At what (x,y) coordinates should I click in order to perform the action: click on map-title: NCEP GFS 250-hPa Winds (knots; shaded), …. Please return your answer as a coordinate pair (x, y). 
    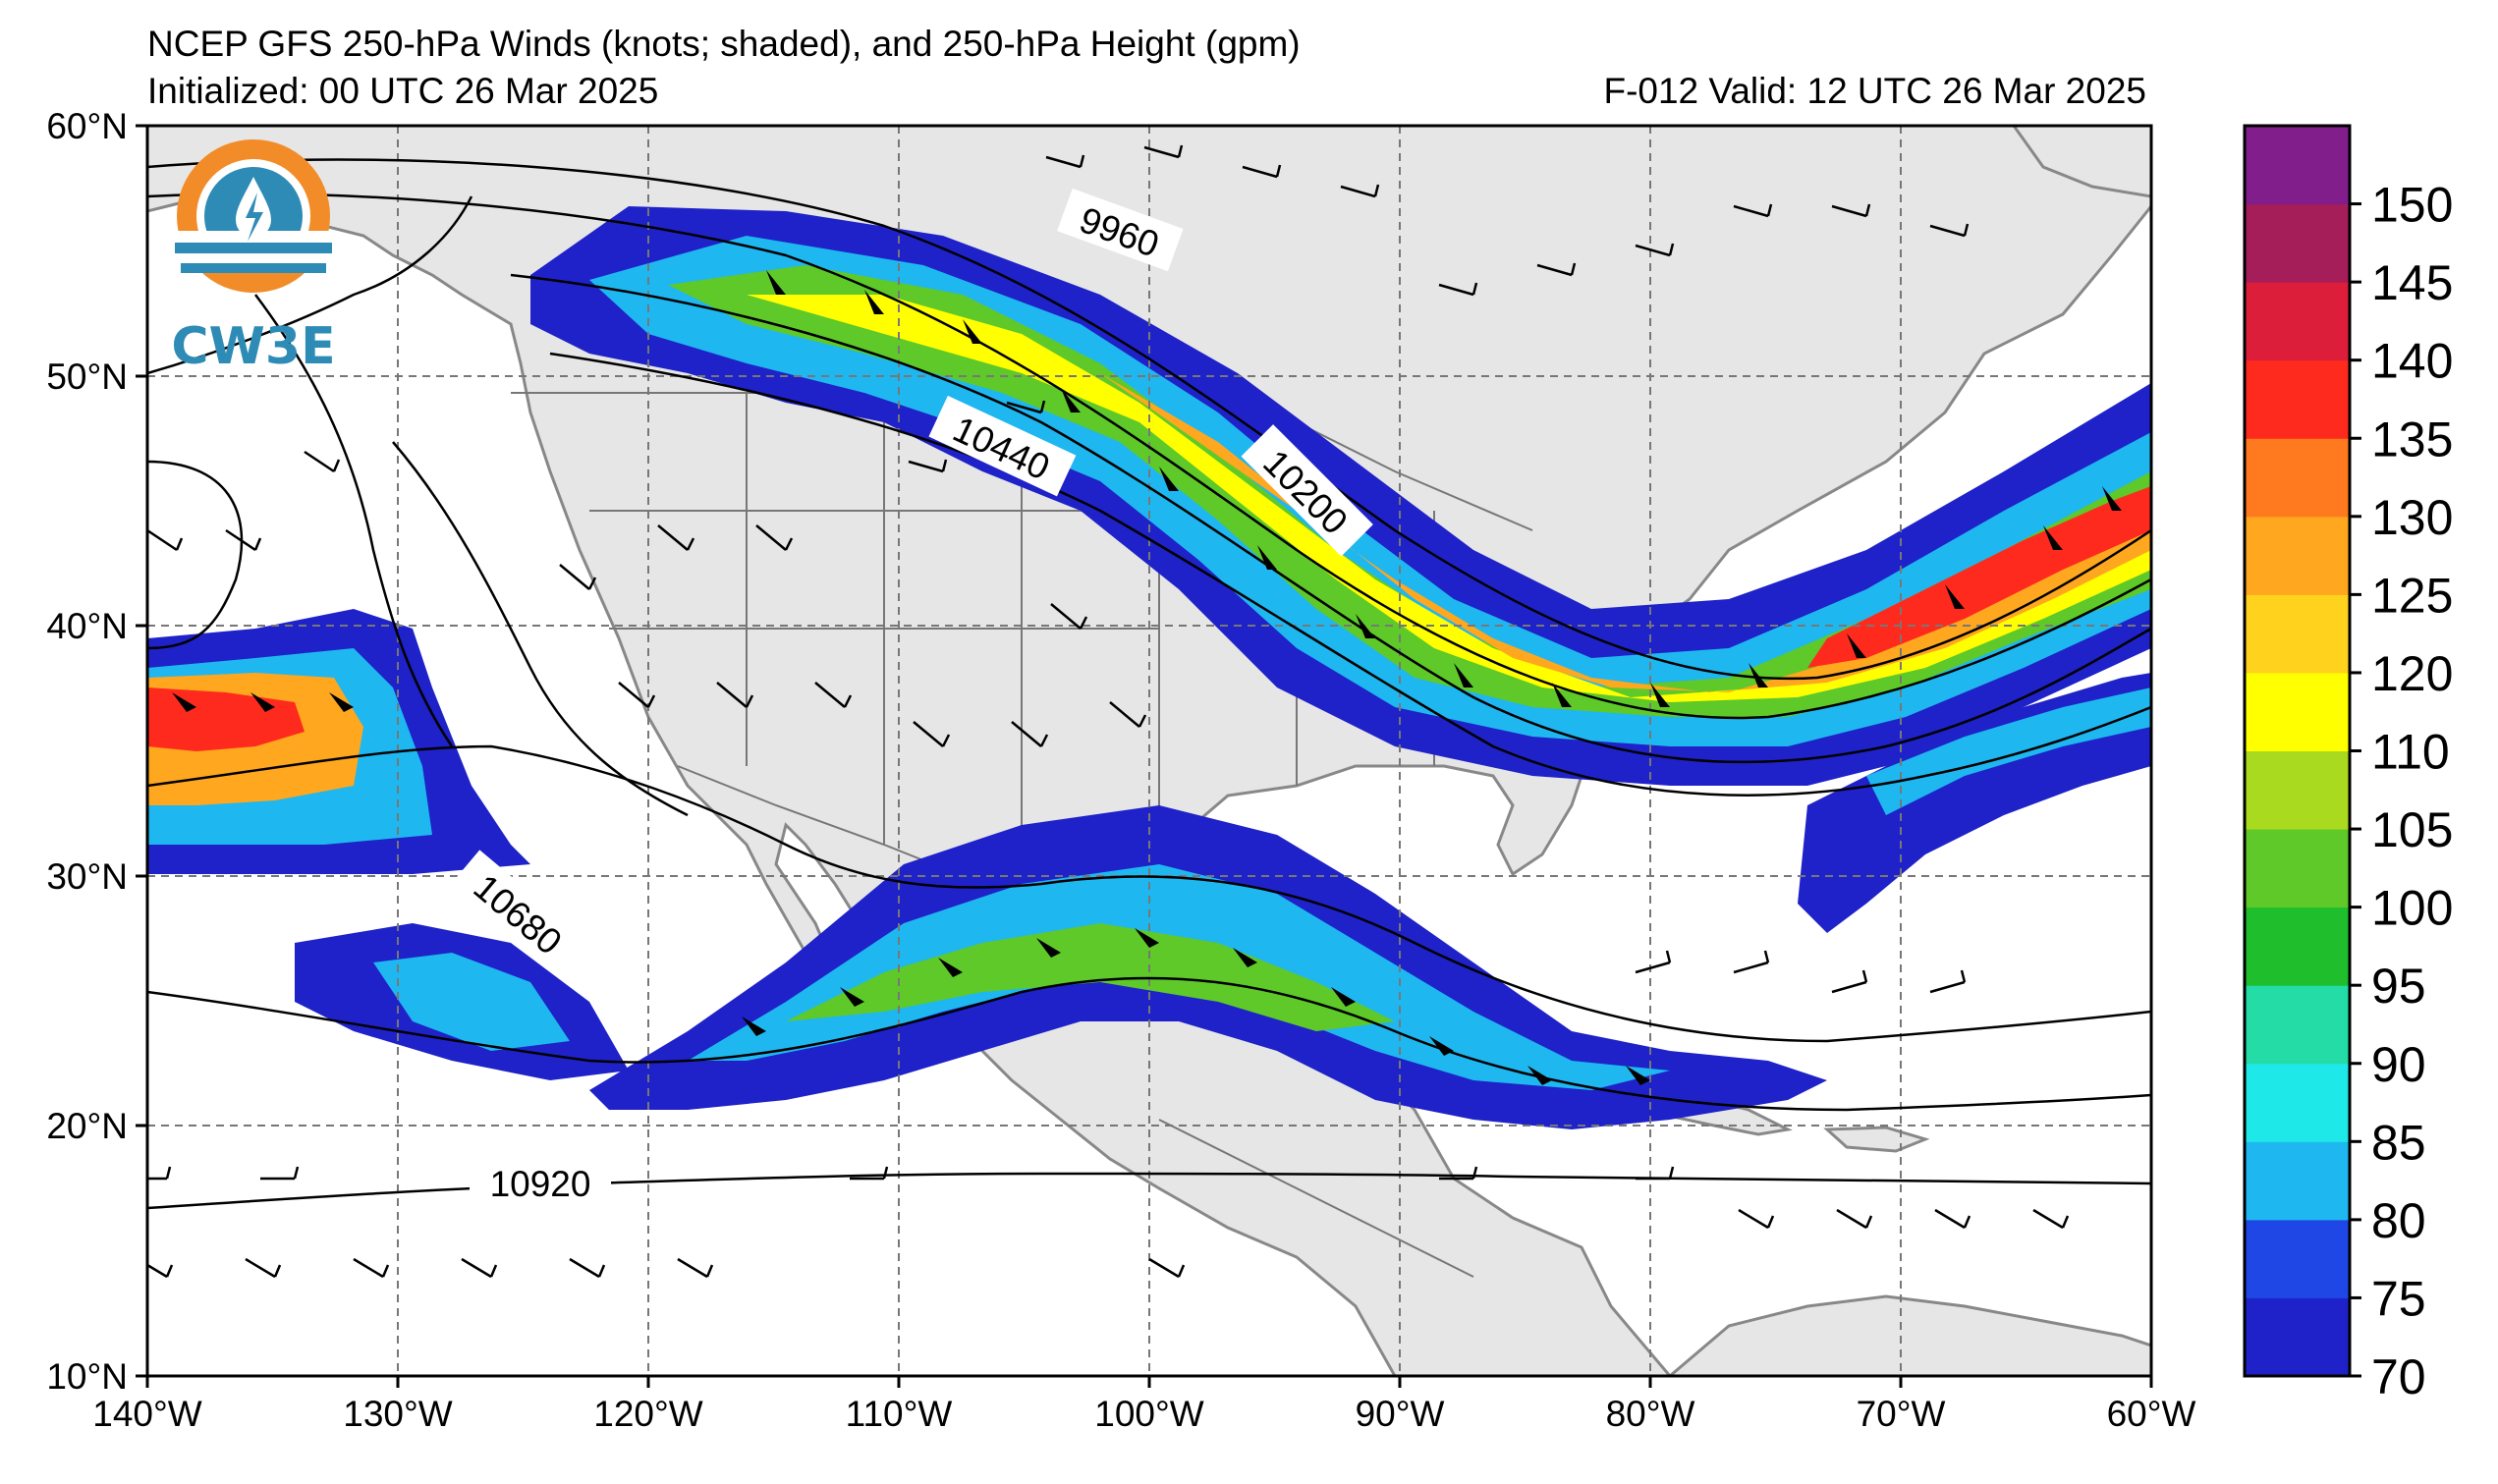
    Looking at the image, I should click on (724, 44).